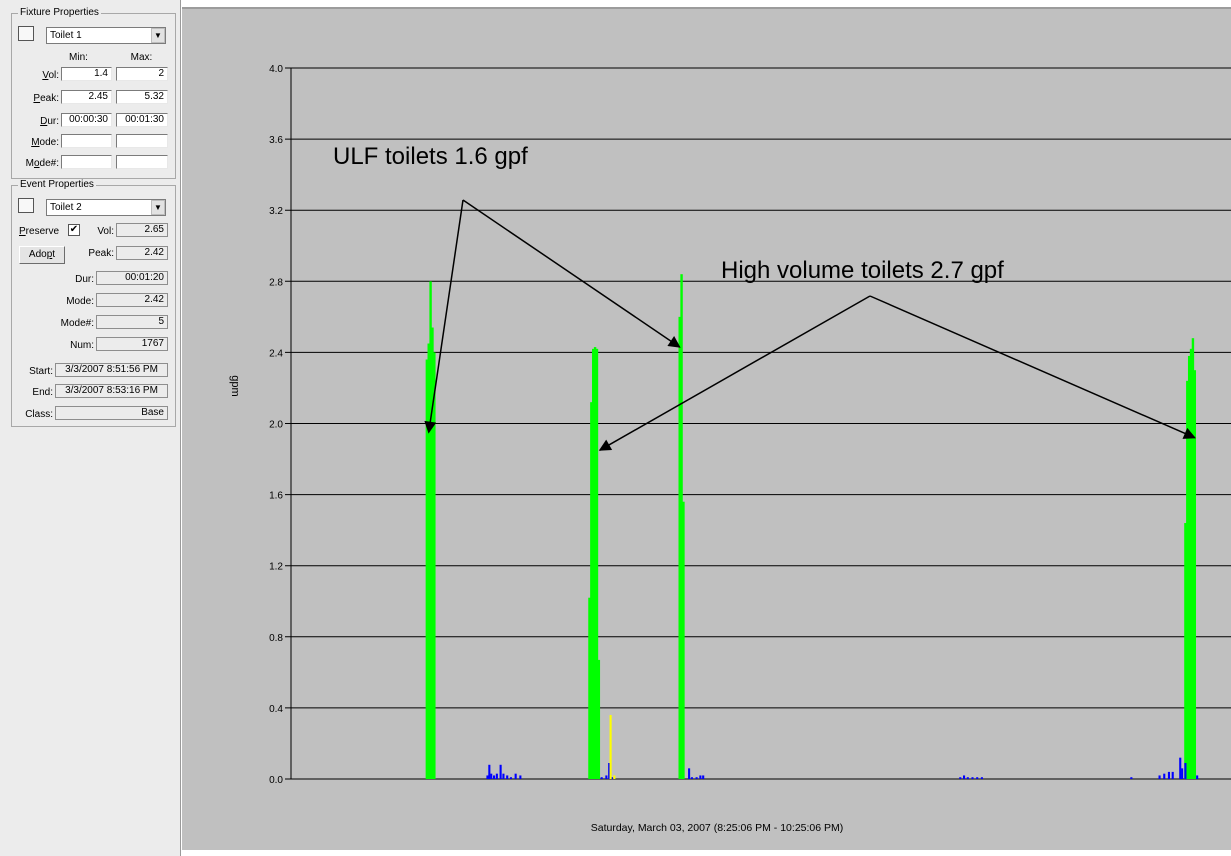  I want to click on preserve-checkbox: ✔, so click(74, 230).